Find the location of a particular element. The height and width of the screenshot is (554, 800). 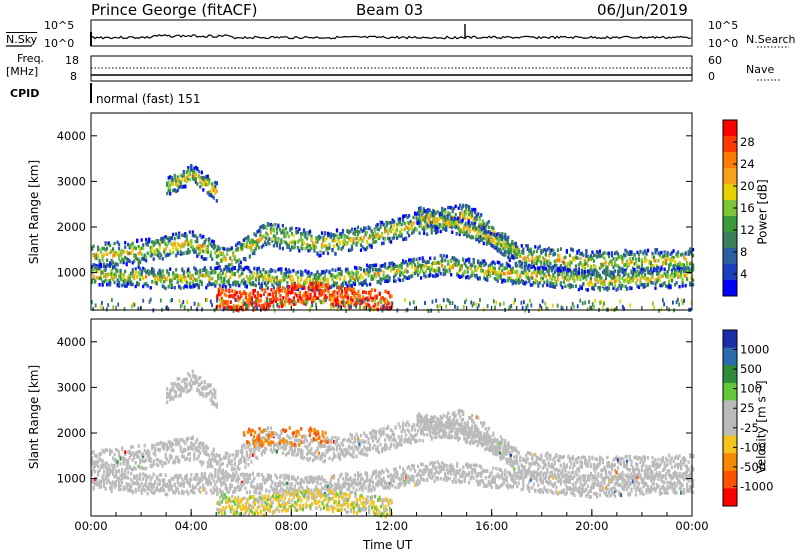

x-tick-label: 12:00 is located at coordinates (391, 526).